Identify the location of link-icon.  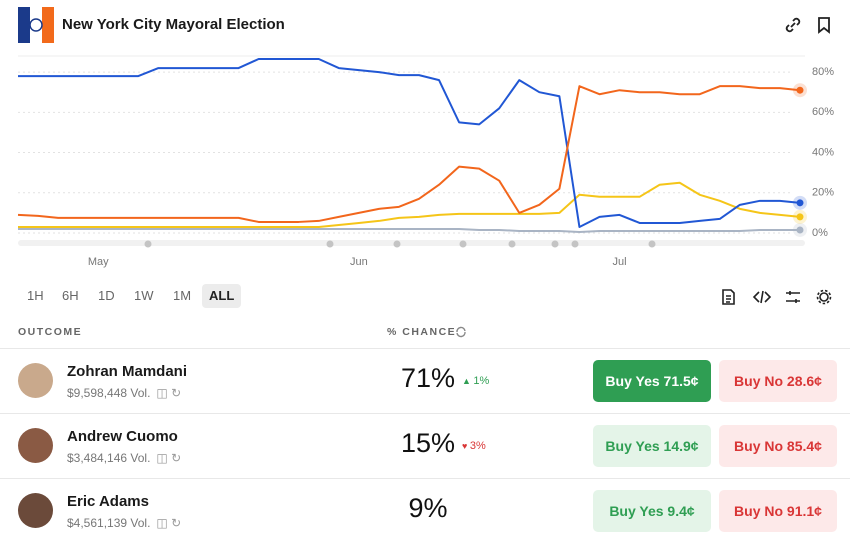
(793, 25).